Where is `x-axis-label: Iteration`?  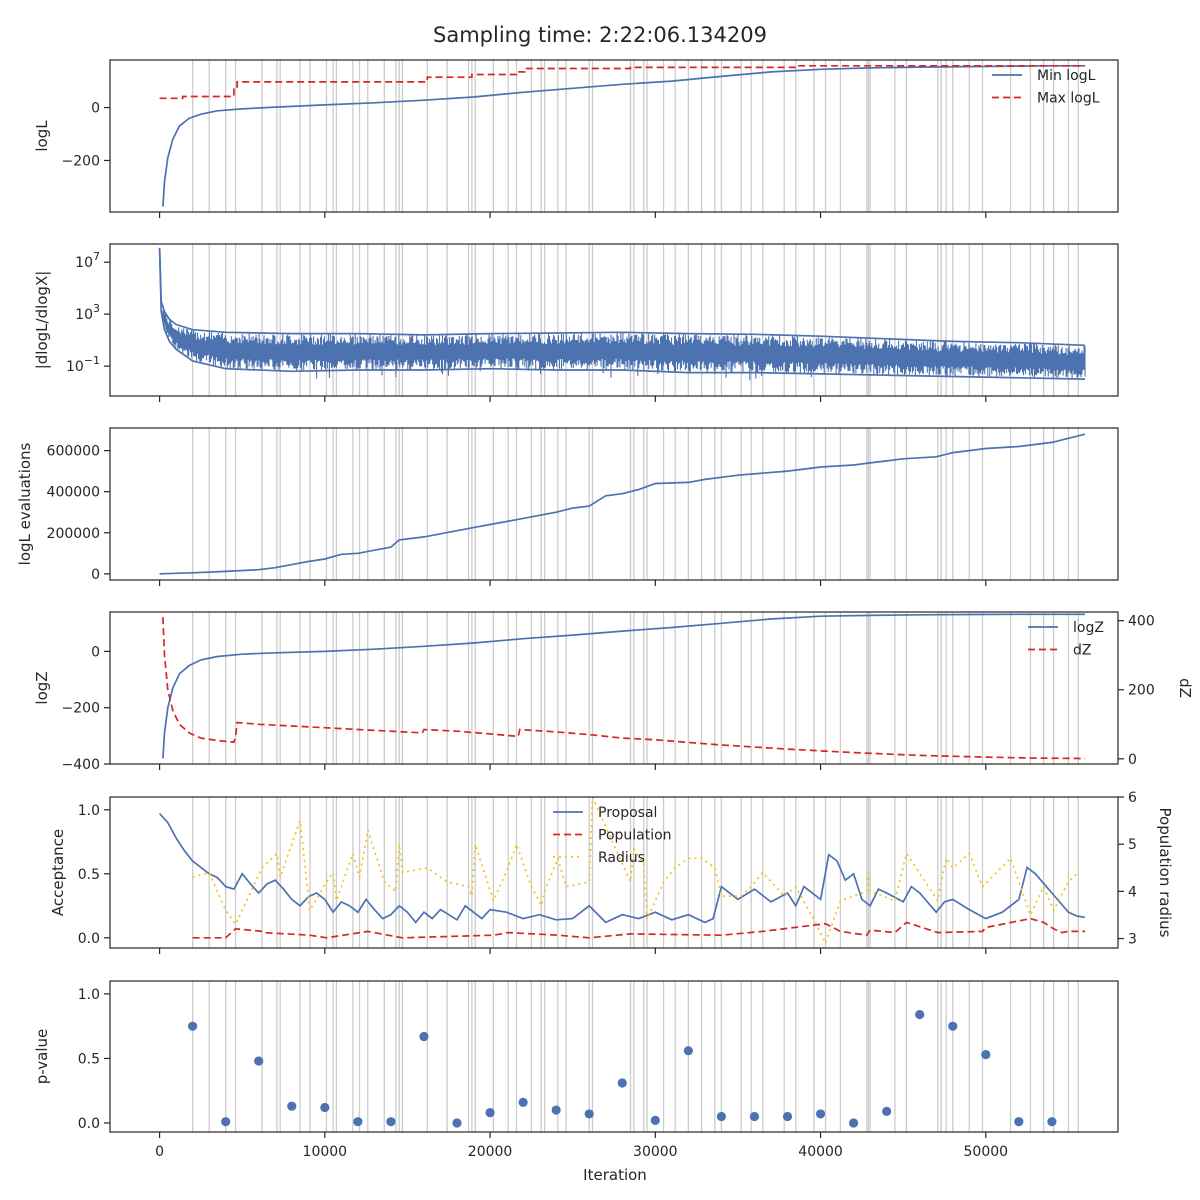 x-axis-label: Iteration is located at coordinates (615, 1175).